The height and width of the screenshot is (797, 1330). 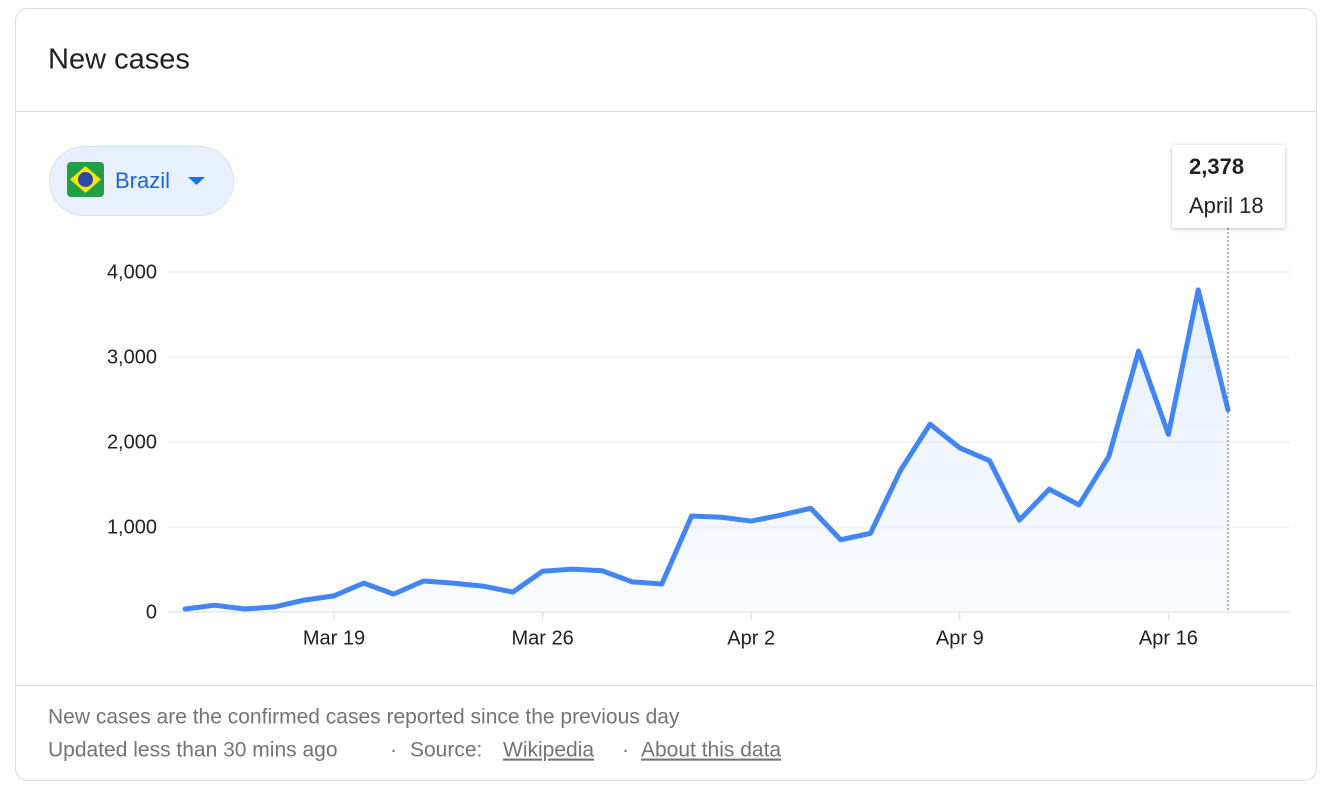 What do you see at coordinates (1168, 638) in the screenshot?
I see `x-tick-label: Apr 16` at bounding box center [1168, 638].